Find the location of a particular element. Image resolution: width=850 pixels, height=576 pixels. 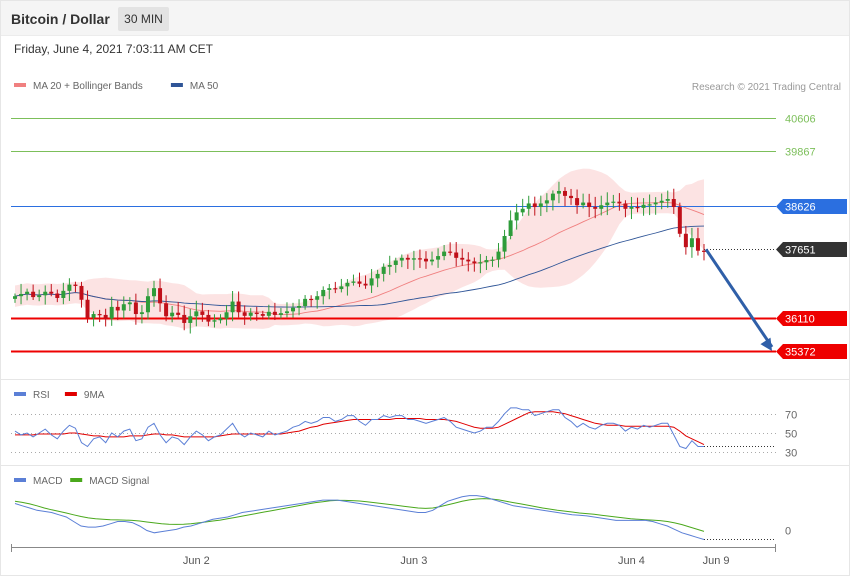

level-label-box is located at coordinates (811, 249).